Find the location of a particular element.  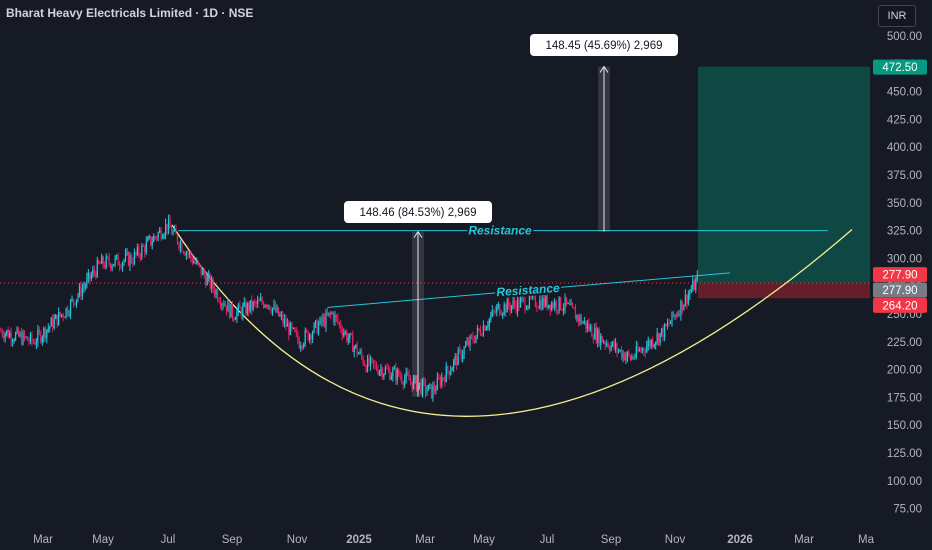

y-tick-label: 125.00 is located at coordinates (904, 454).